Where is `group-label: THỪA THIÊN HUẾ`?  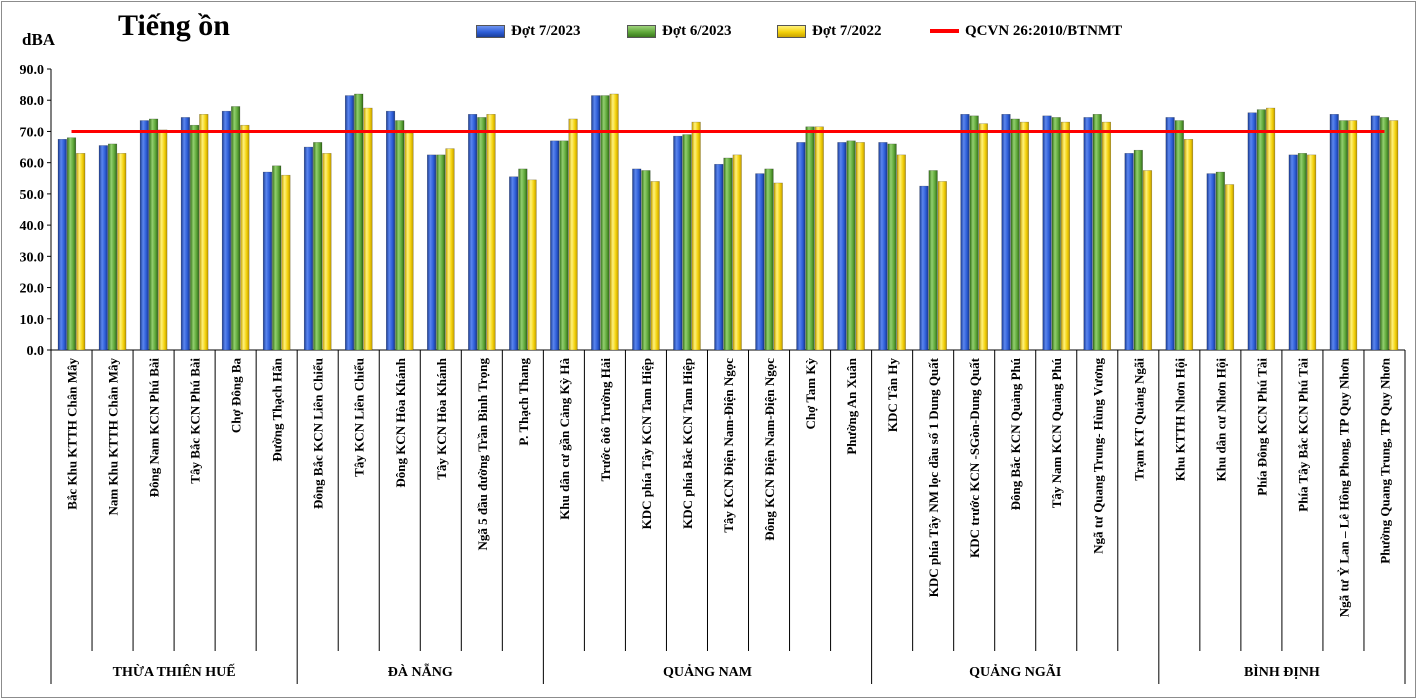 group-label: THỪA THIÊN HUẾ is located at coordinates (174, 671).